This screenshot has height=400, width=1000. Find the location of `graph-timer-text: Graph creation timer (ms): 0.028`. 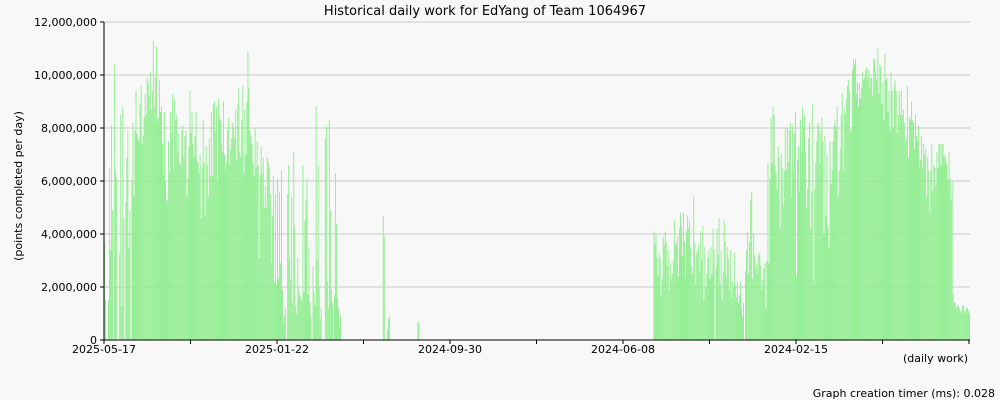

graph-timer-text: Graph creation timer (ms): 0.028 is located at coordinates (904, 393).